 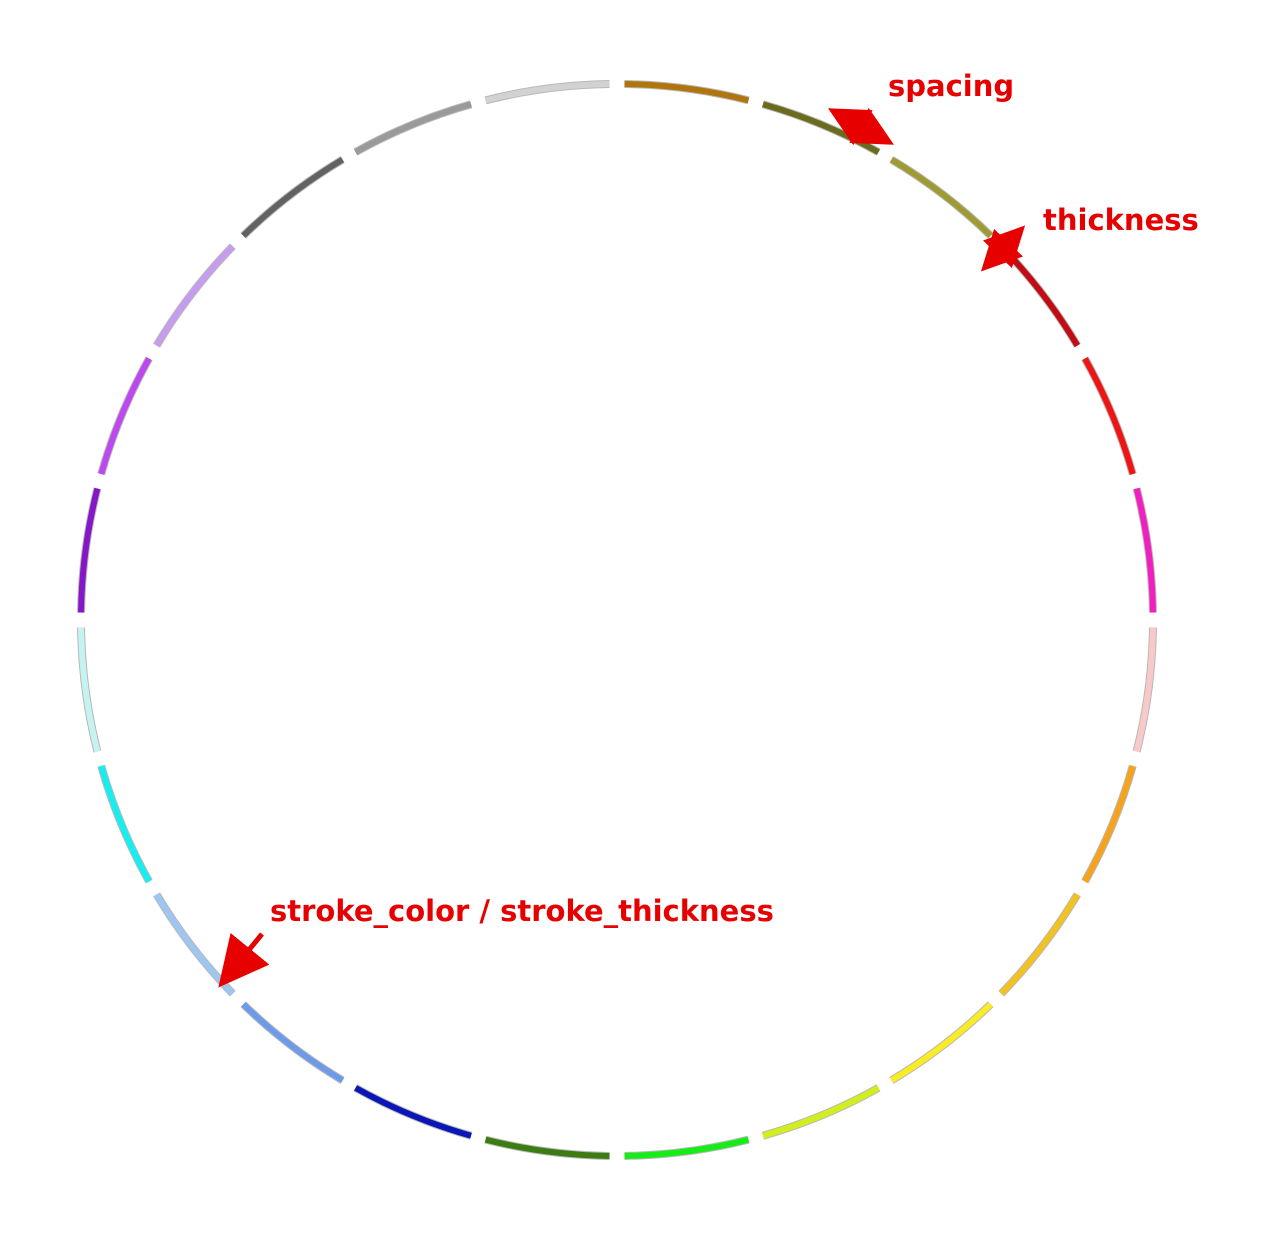 I want to click on spacing-label: spacing, so click(x=951, y=86).